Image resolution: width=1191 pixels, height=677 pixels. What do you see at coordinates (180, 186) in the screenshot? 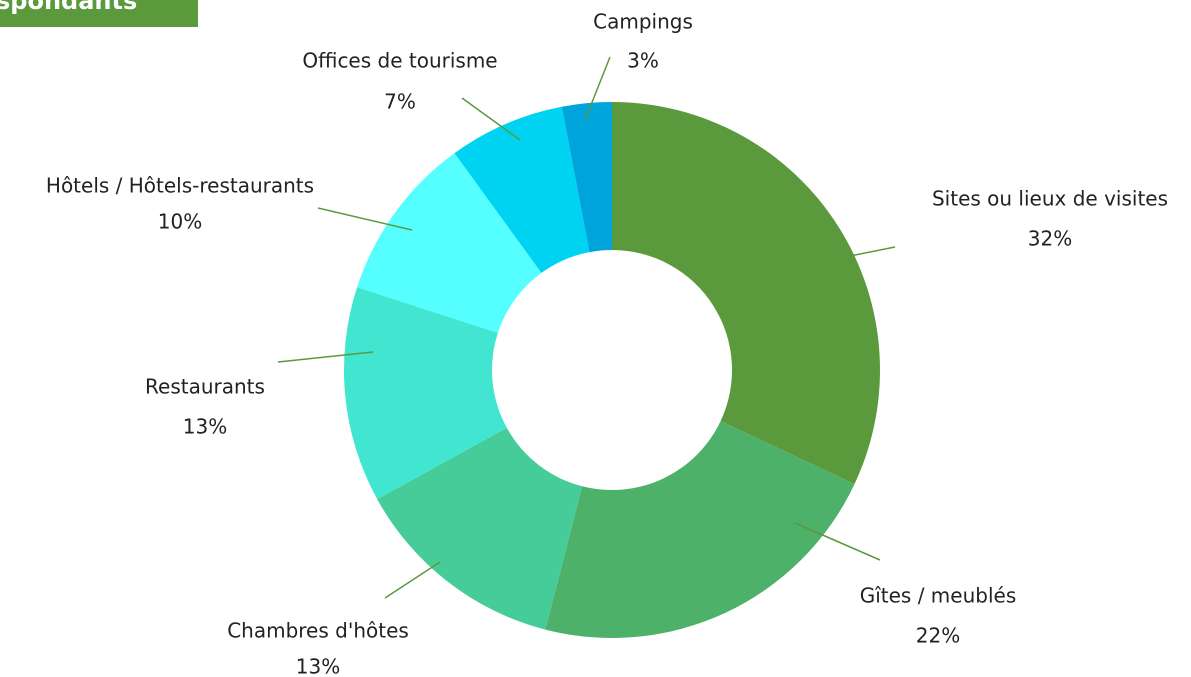
I see `slice-label: Hôtels / Hôtels-restaurants` at bounding box center [180, 186].